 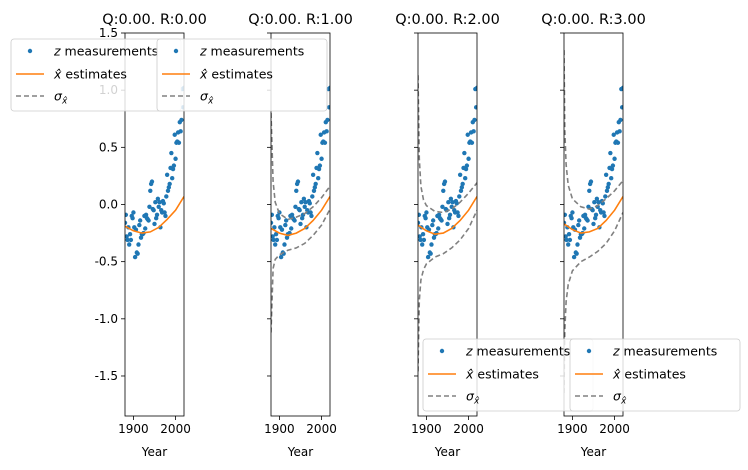 I want to click on subplot-title: Q:0.00. R:3.00, so click(x=593, y=20).